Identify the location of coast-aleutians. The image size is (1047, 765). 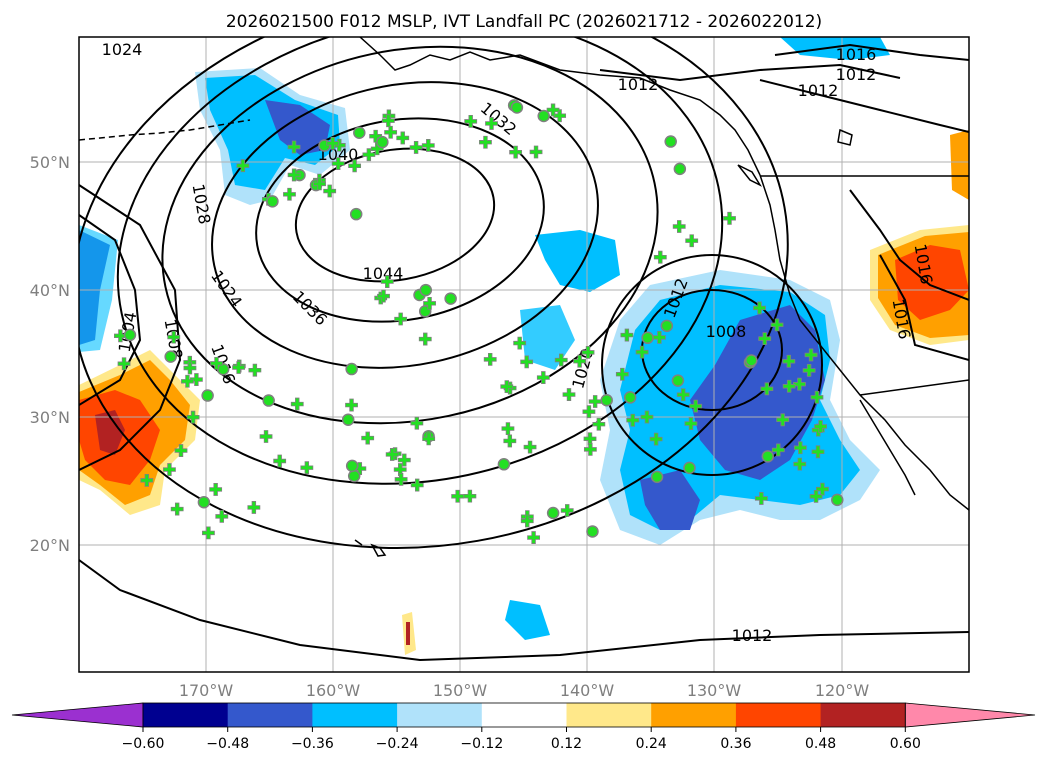
(165, 130).